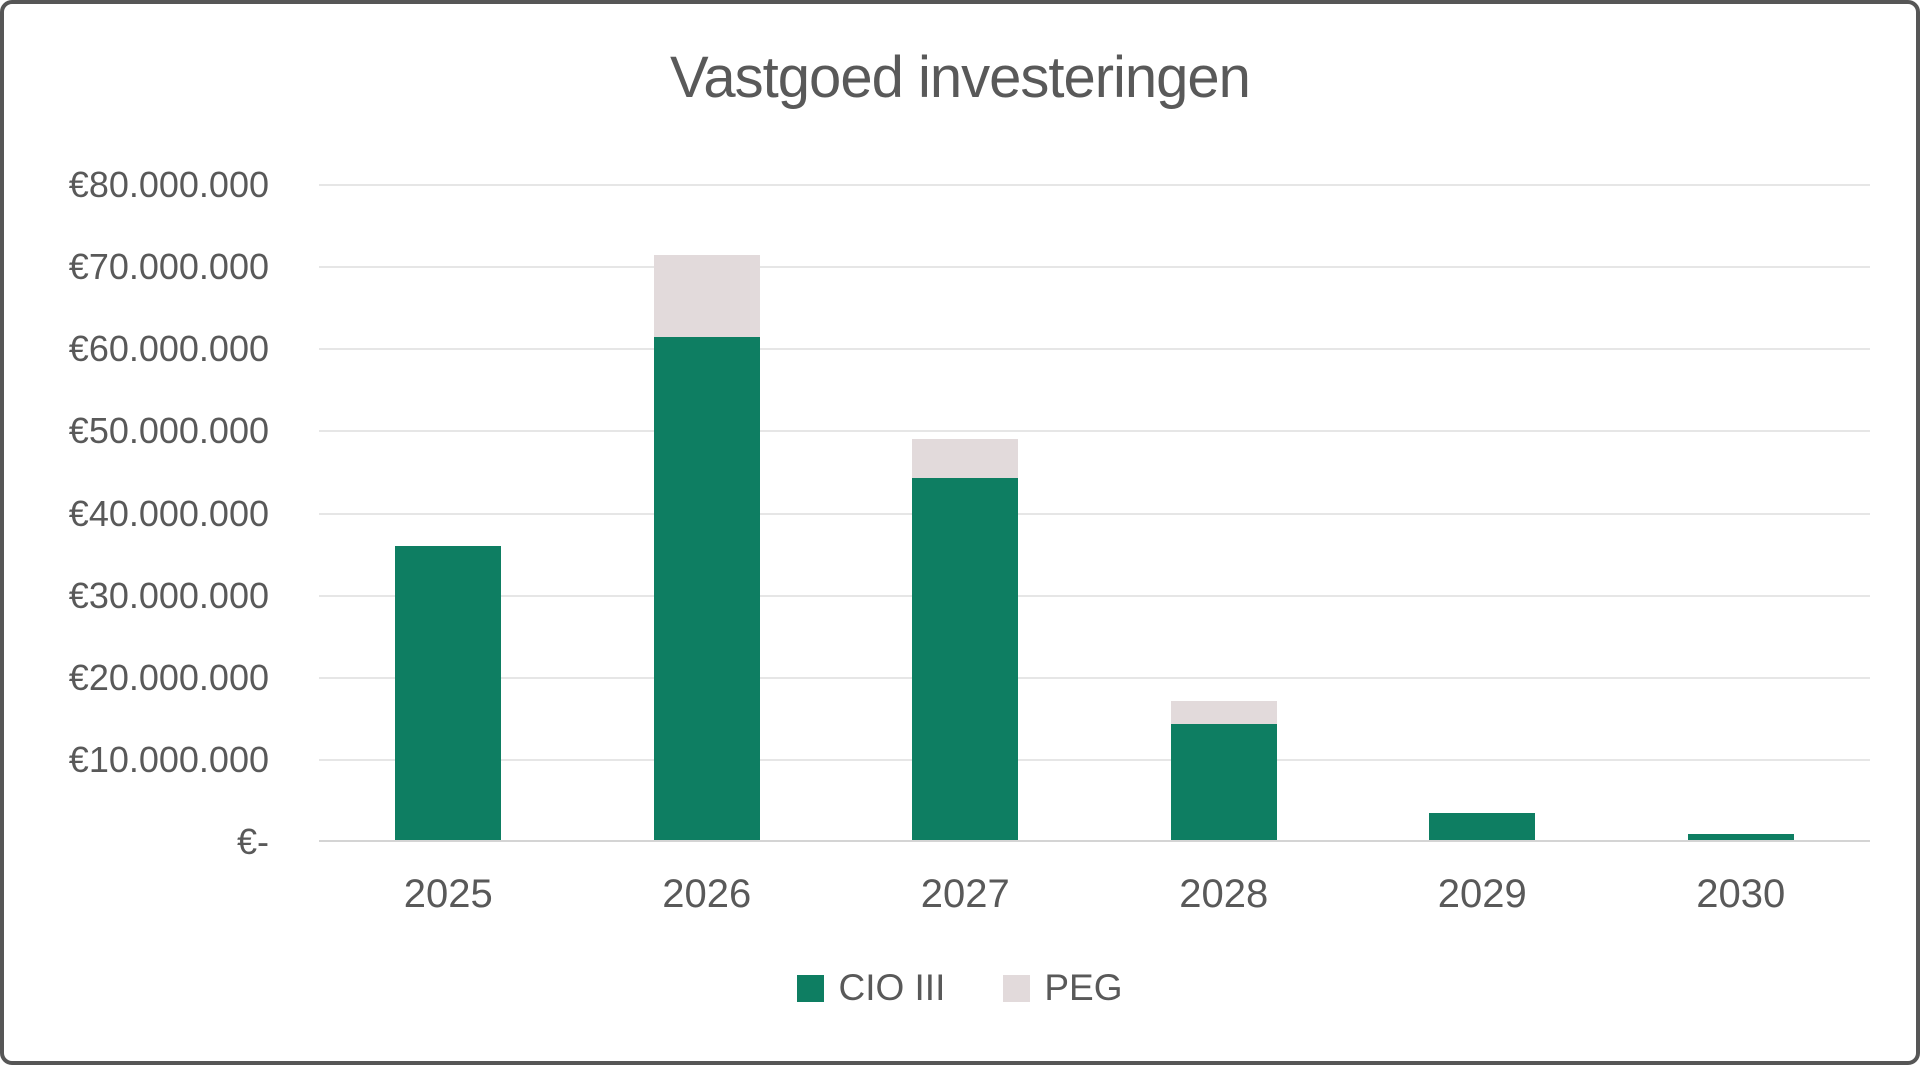 The height and width of the screenshot is (1065, 1920). What do you see at coordinates (965, 458) in the screenshot?
I see `bar-2027-peg` at bounding box center [965, 458].